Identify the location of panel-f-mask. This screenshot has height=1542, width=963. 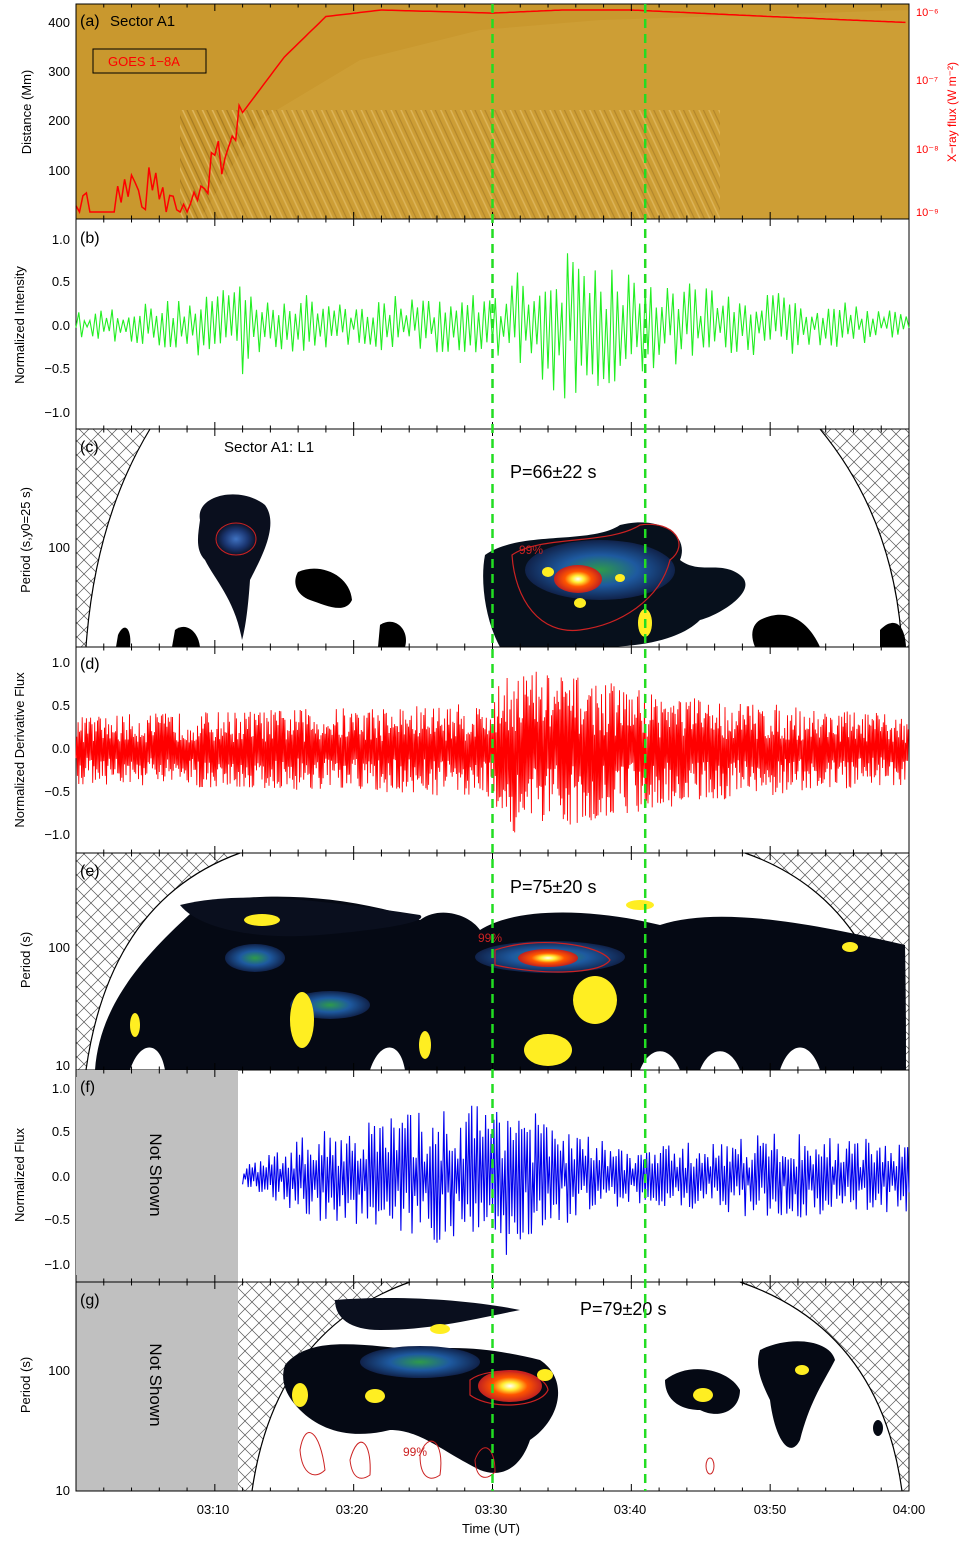
(157, 1176).